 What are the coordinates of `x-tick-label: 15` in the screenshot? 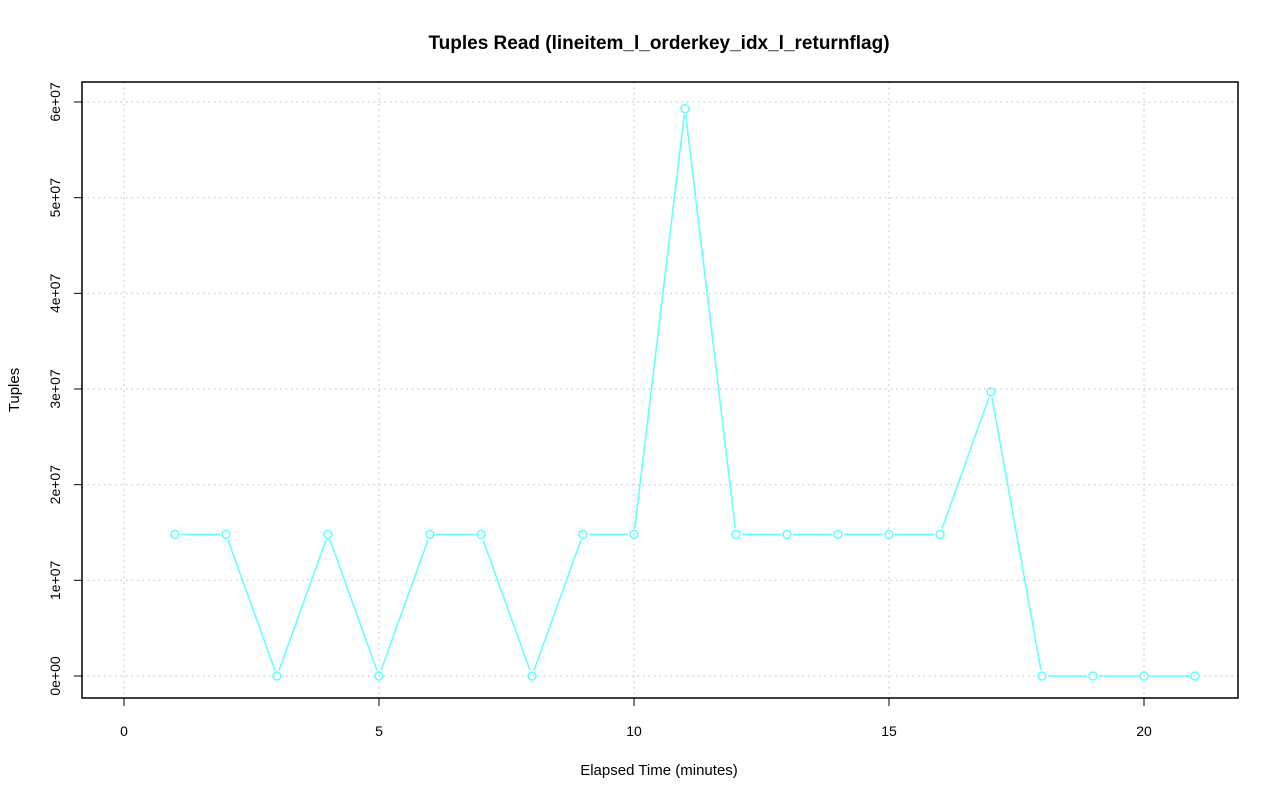 It's located at (889, 731).